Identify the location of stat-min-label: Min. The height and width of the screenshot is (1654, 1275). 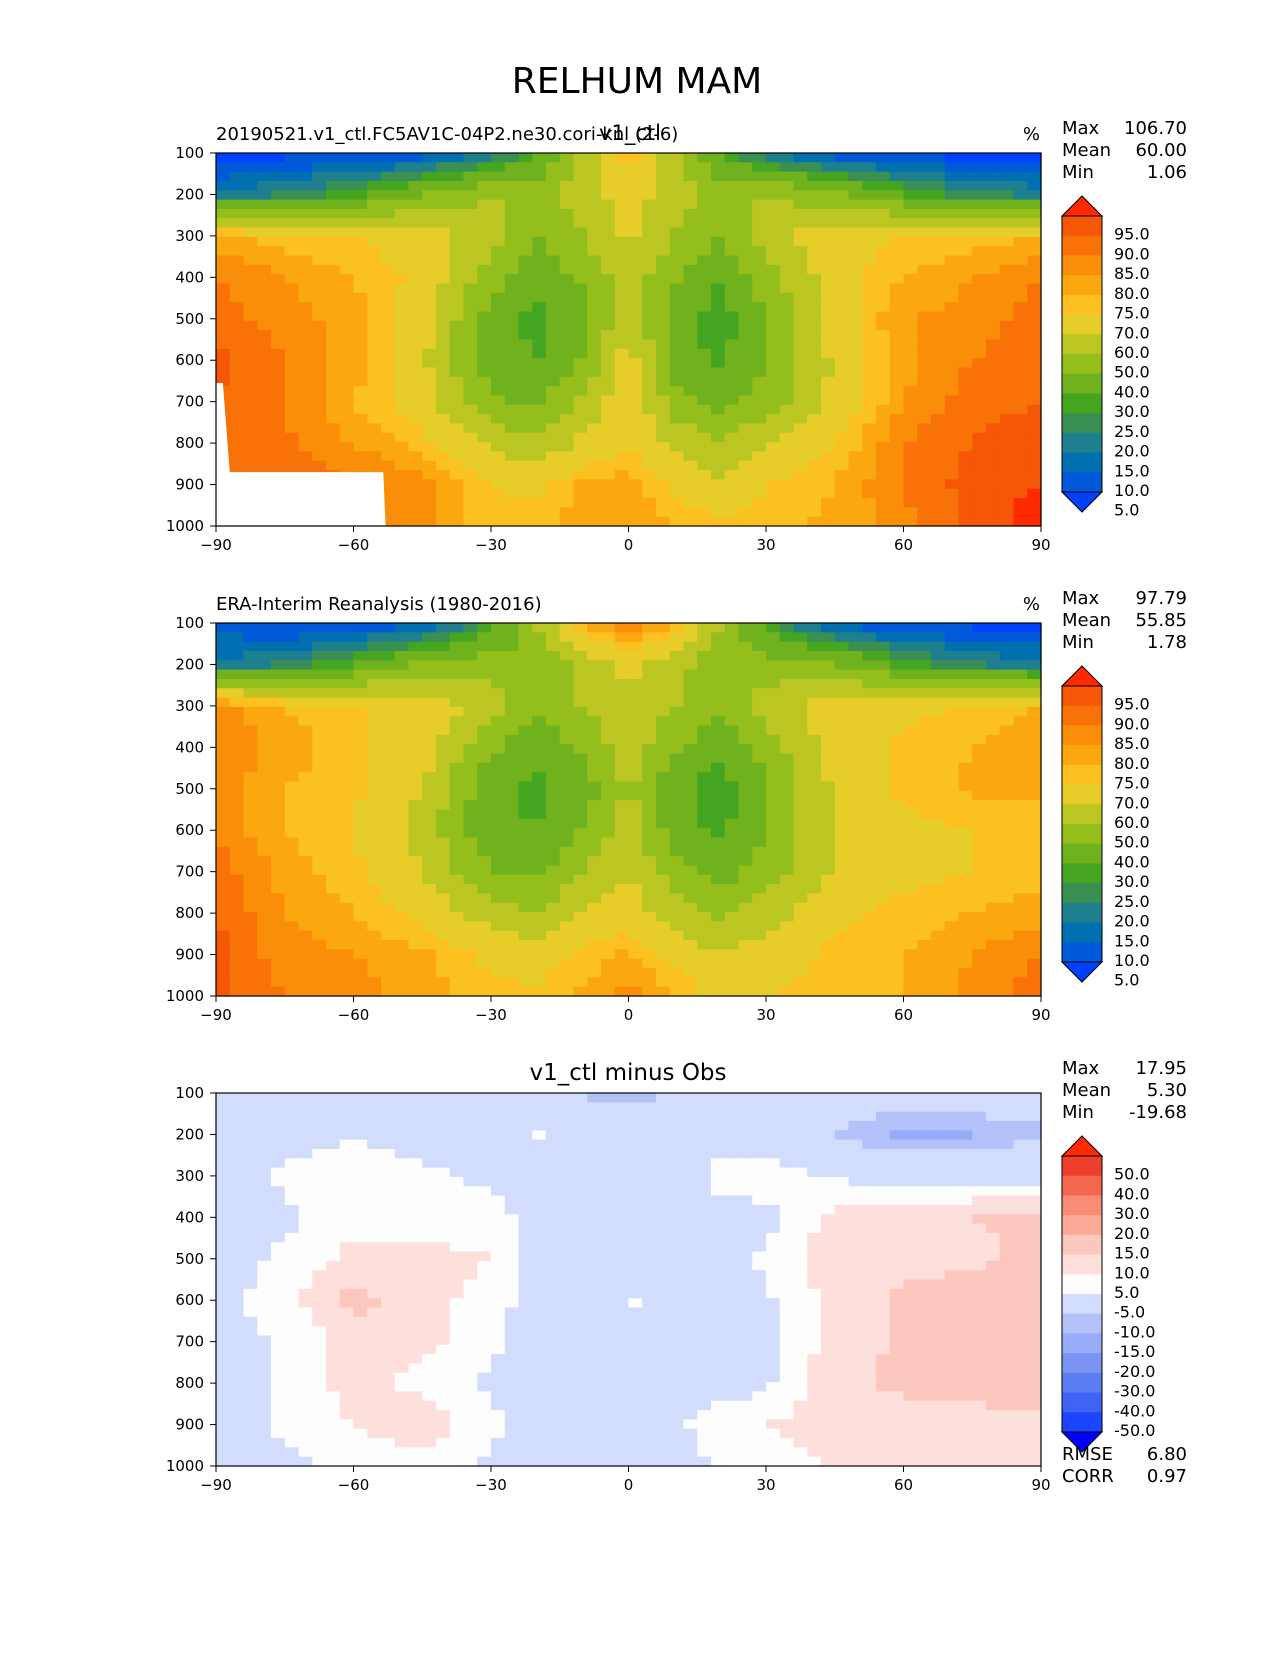
(1078, 642).